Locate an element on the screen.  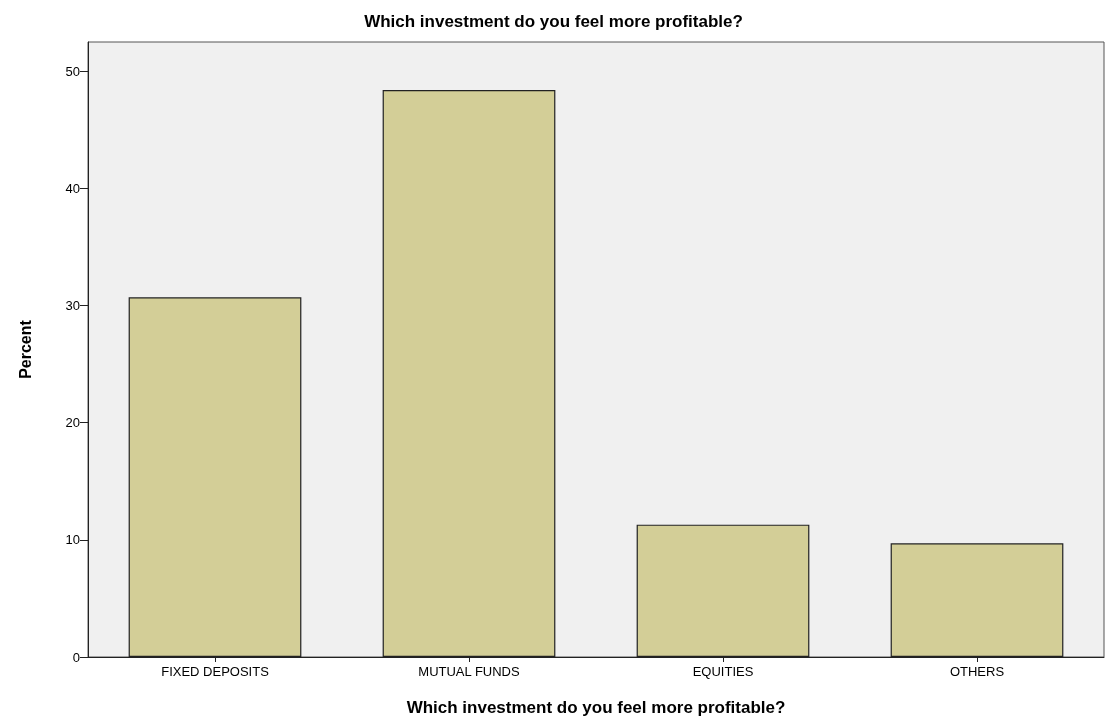
x-tick-label: MUTUAL FUNDS is located at coordinates (469, 671).